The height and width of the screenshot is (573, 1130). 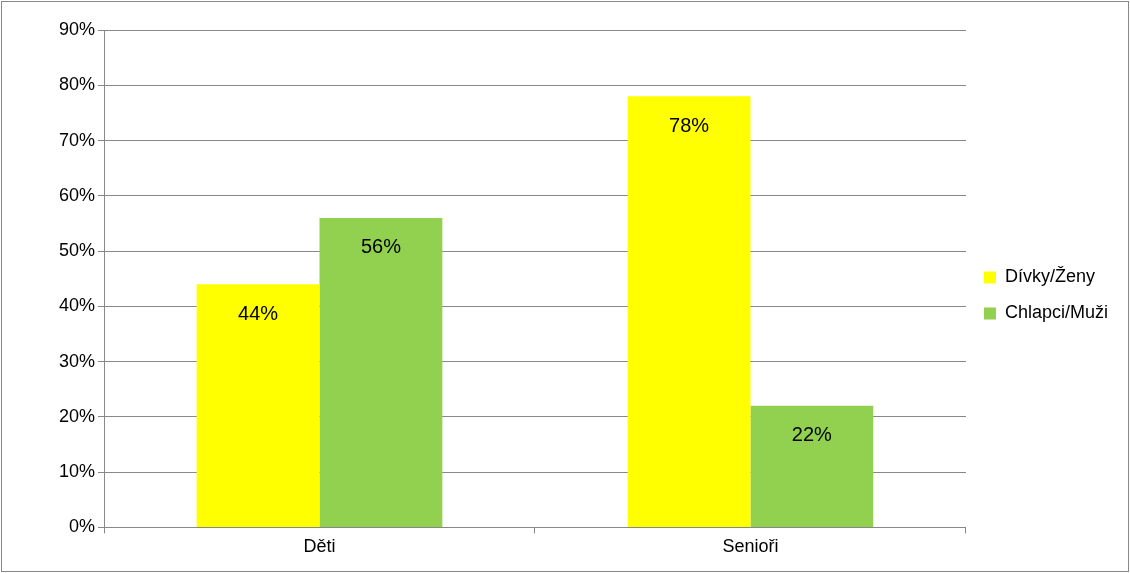 What do you see at coordinates (689, 124) in the screenshot?
I see `data-label: 78%` at bounding box center [689, 124].